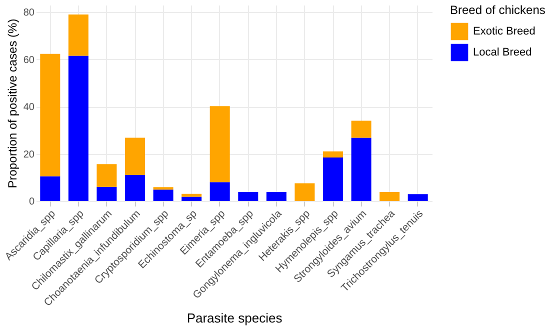 This screenshot has height=330, width=554. I want to click on y-tick-label: 20, so click(29, 154).